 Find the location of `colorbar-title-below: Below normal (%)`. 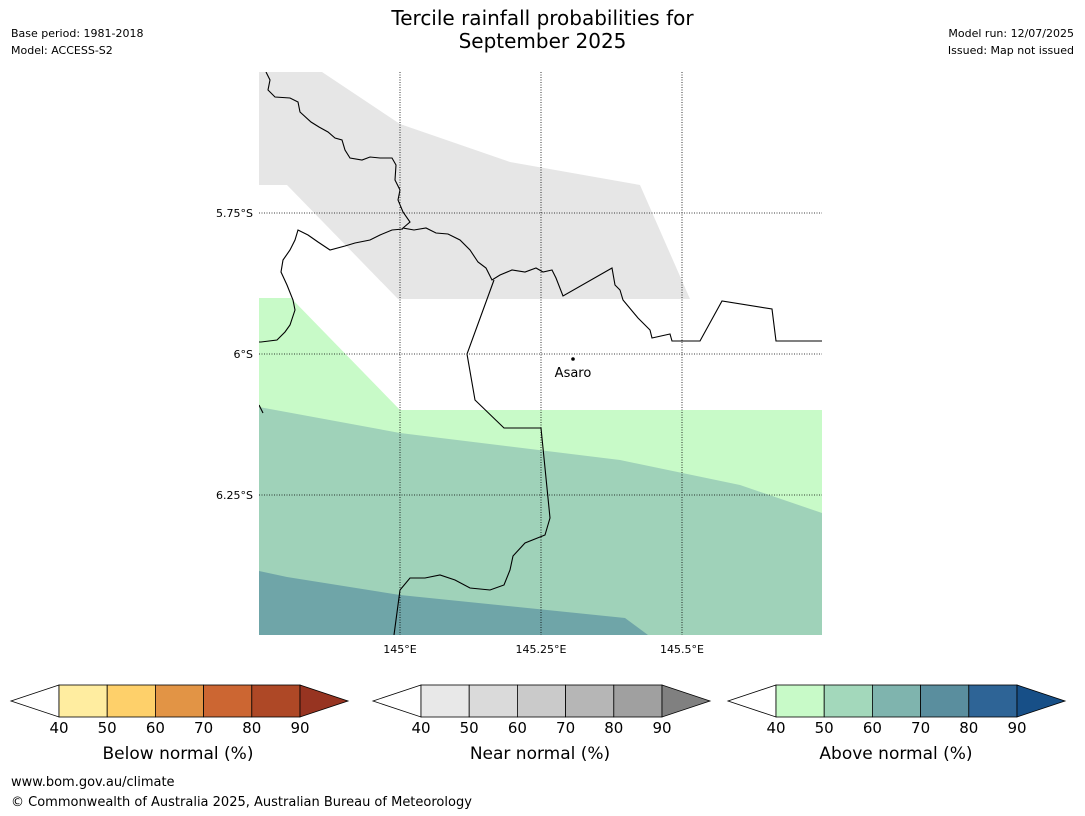

colorbar-title-below: Below normal (%) is located at coordinates (178, 754).